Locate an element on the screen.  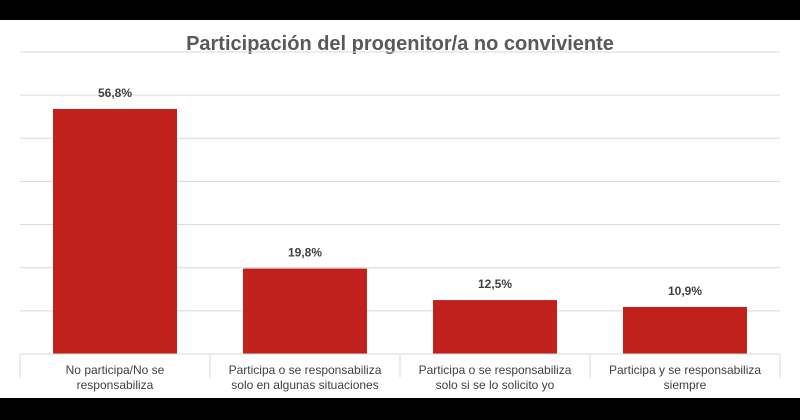
data-label: 19,8% is located at coordinates (305, 253).